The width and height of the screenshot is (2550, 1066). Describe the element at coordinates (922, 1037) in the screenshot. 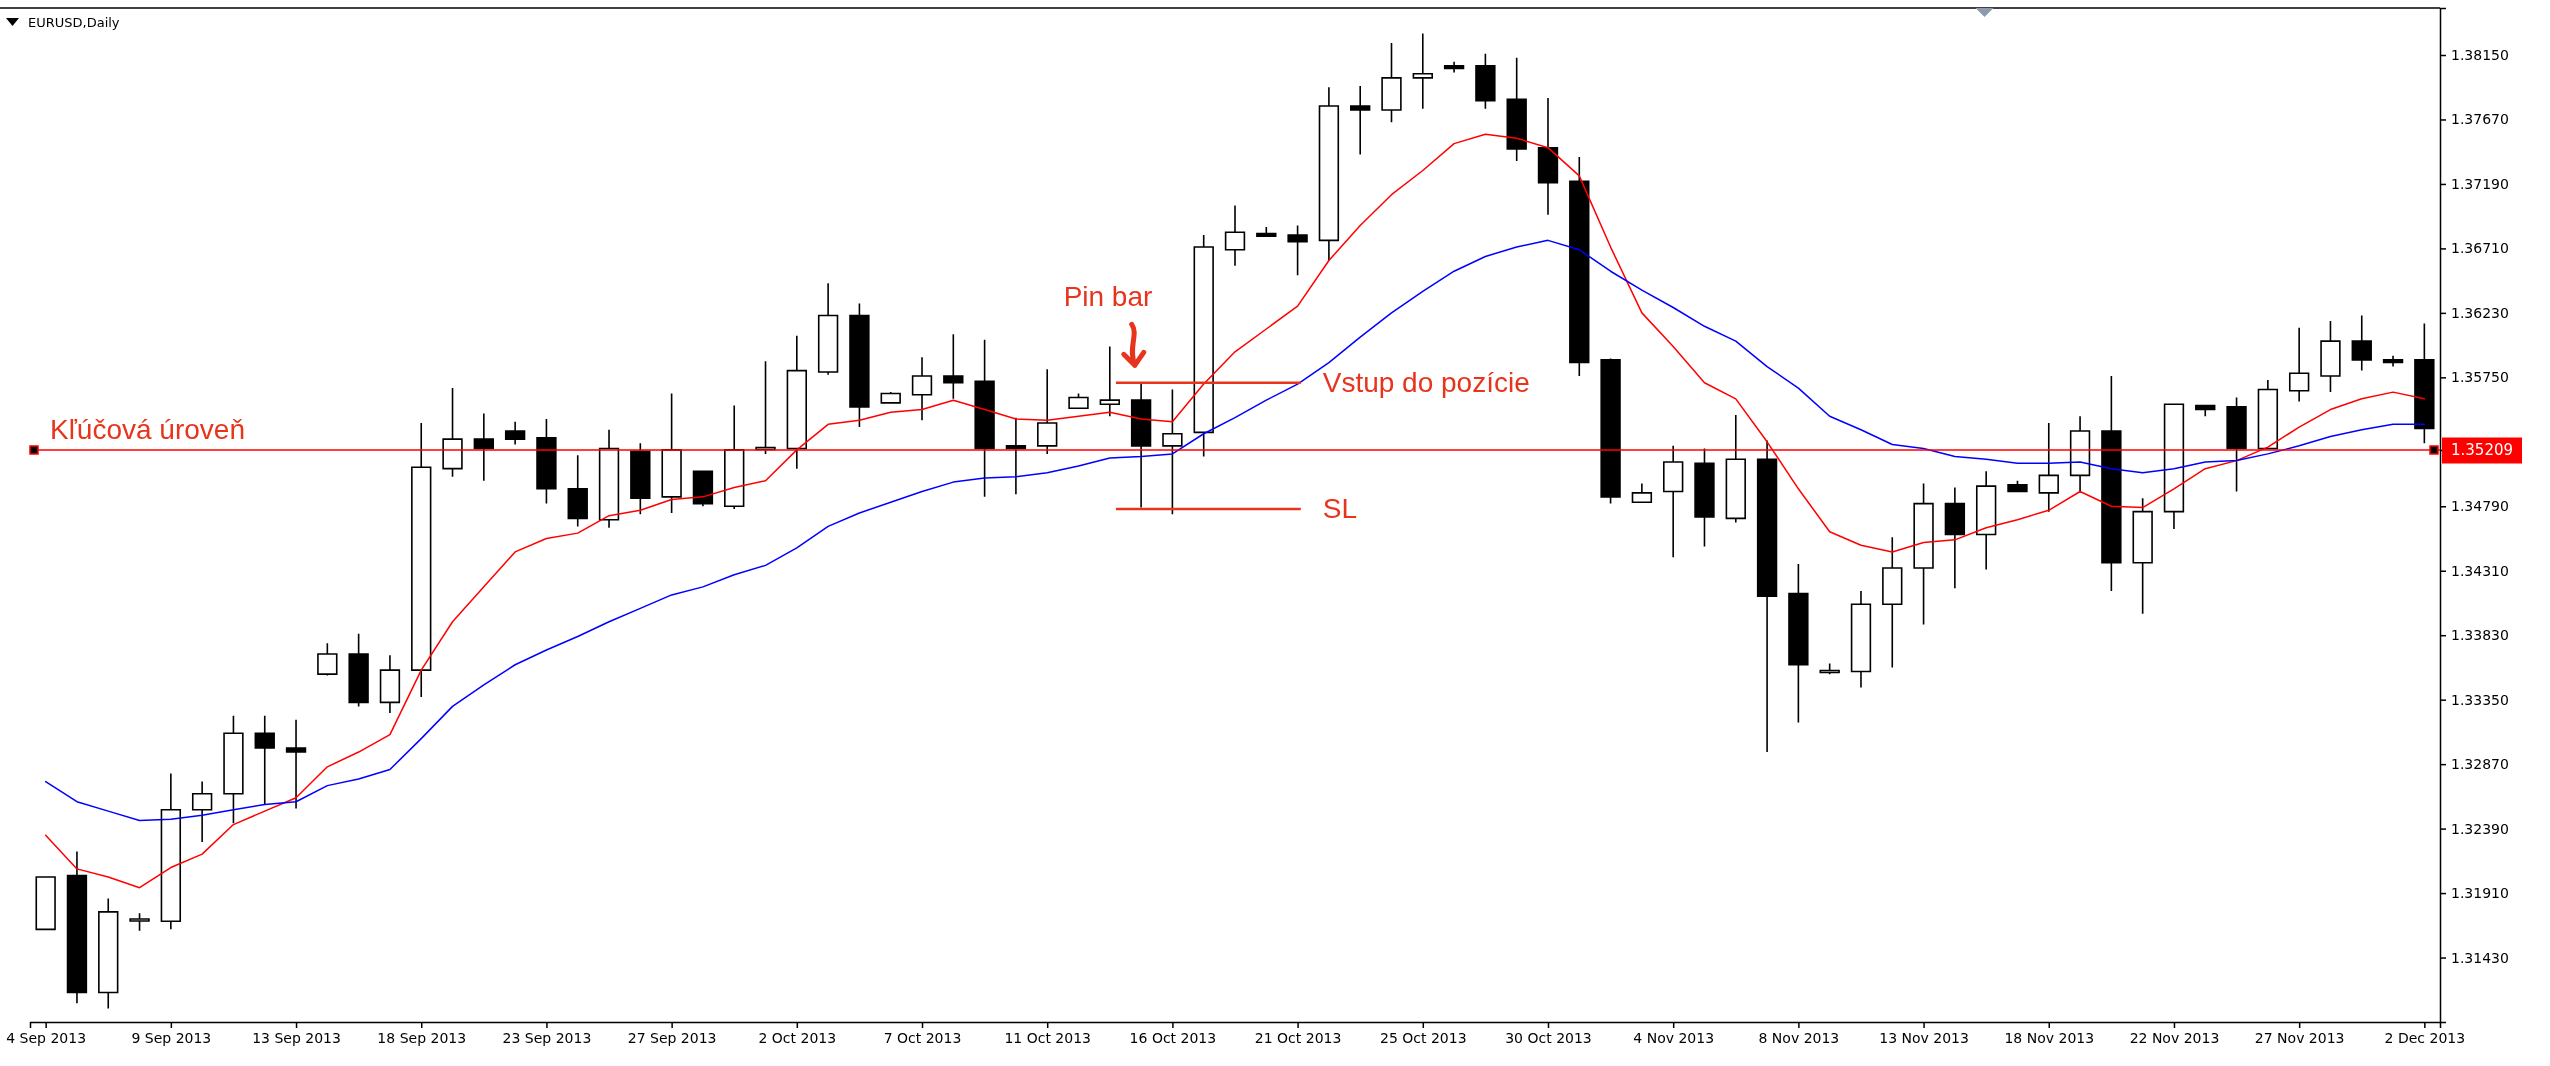

I see `x-tick-label: 7 Oct 2013` at that location.